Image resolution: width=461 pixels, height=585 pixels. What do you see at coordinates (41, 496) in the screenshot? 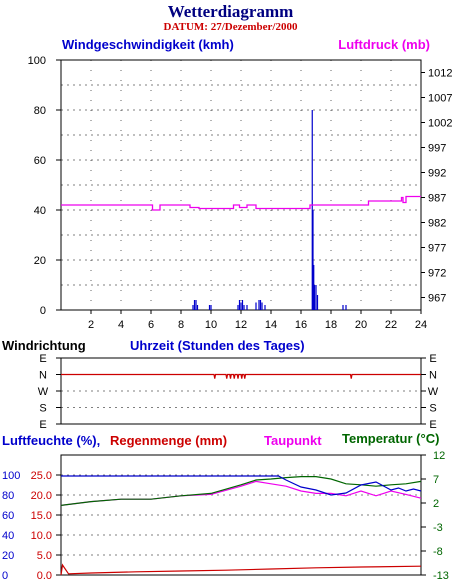
I see `rain-tick-label: 20.0` at bounding box center [41, 496].